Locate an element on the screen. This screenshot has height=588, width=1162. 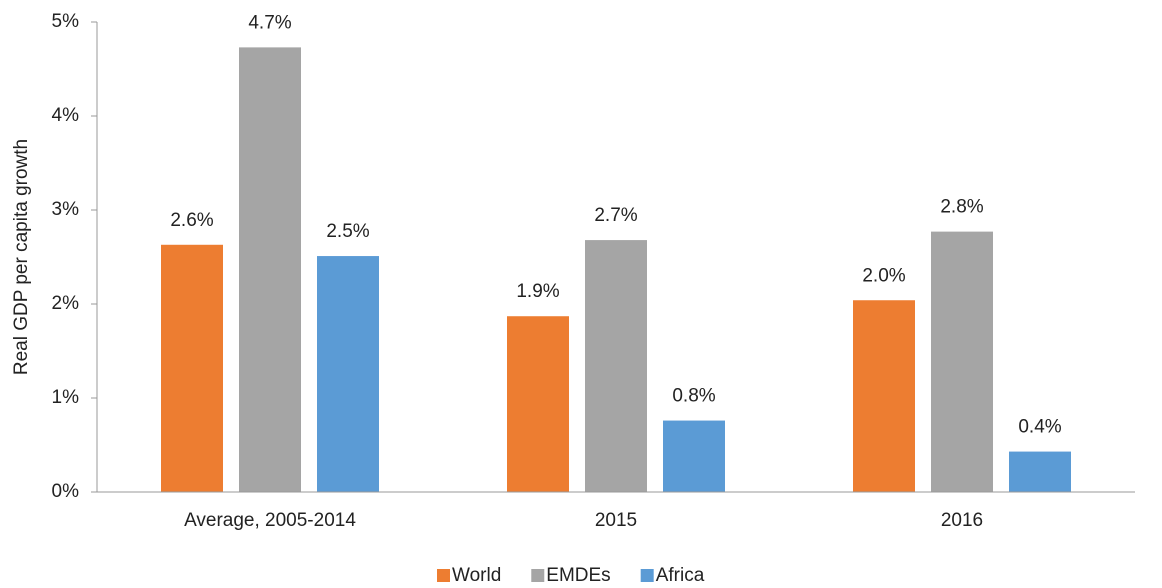
value-label: 2.5% is located at coordinates (347, 231).